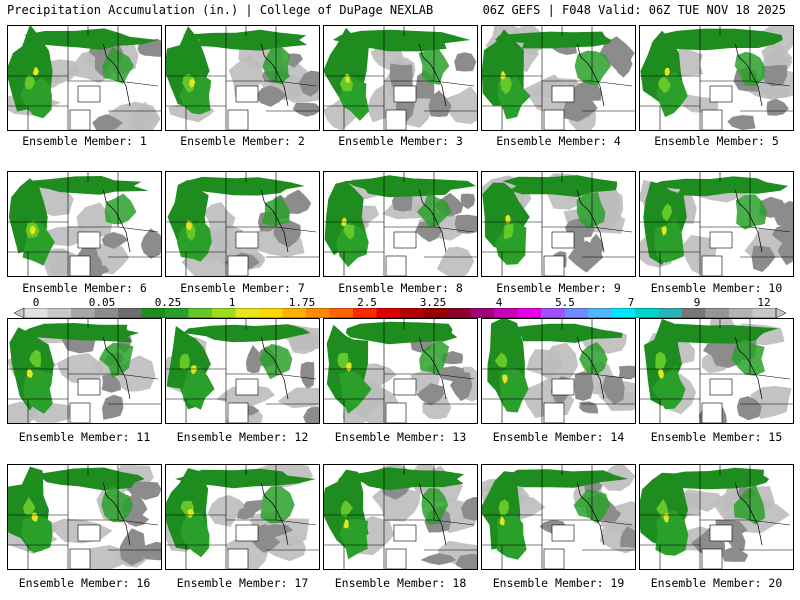 The height and width of the screenshot is (600, 800). Describe the element at coordinates (400, 583) in the screenshot. I see `ensemble-member-label: Ensemble Member: 18` at that location.